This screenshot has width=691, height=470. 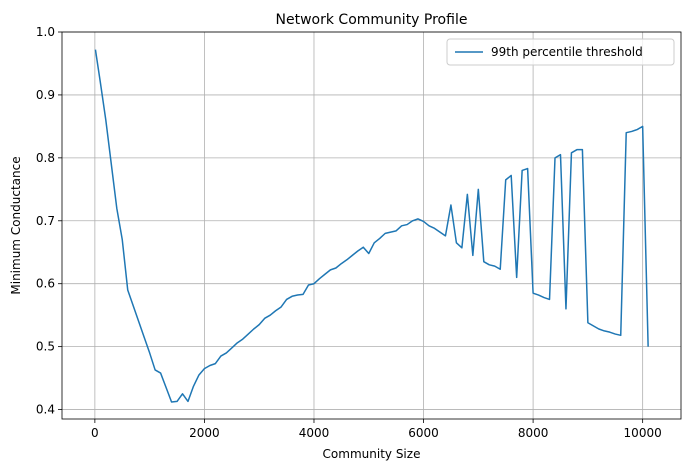 I want to click on y-tick-label: 0.7, so click(x=45, y=221).